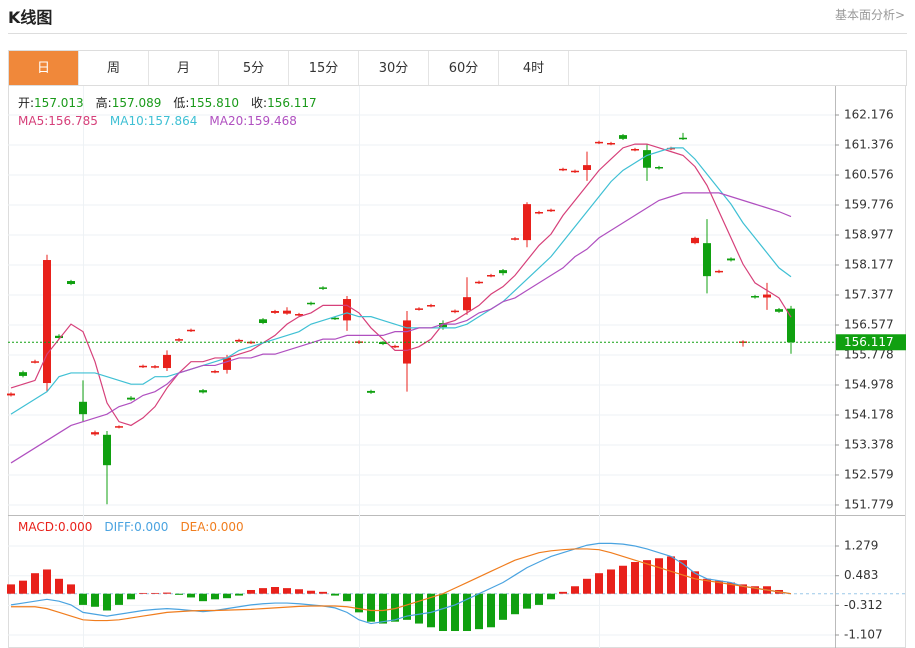 The width and height of the screenshot is (915, 648). I want to click on ohlc-name: 开:, so click(26, 103).